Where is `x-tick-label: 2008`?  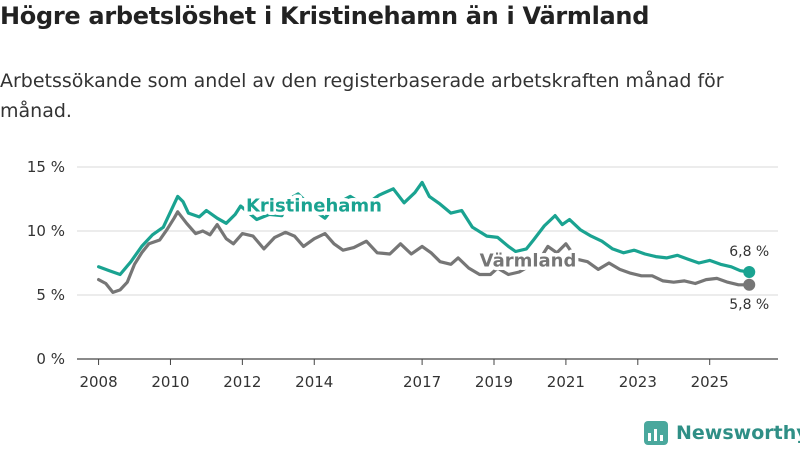 x-tick-label: 2008 is located at coordinates (98, 382).